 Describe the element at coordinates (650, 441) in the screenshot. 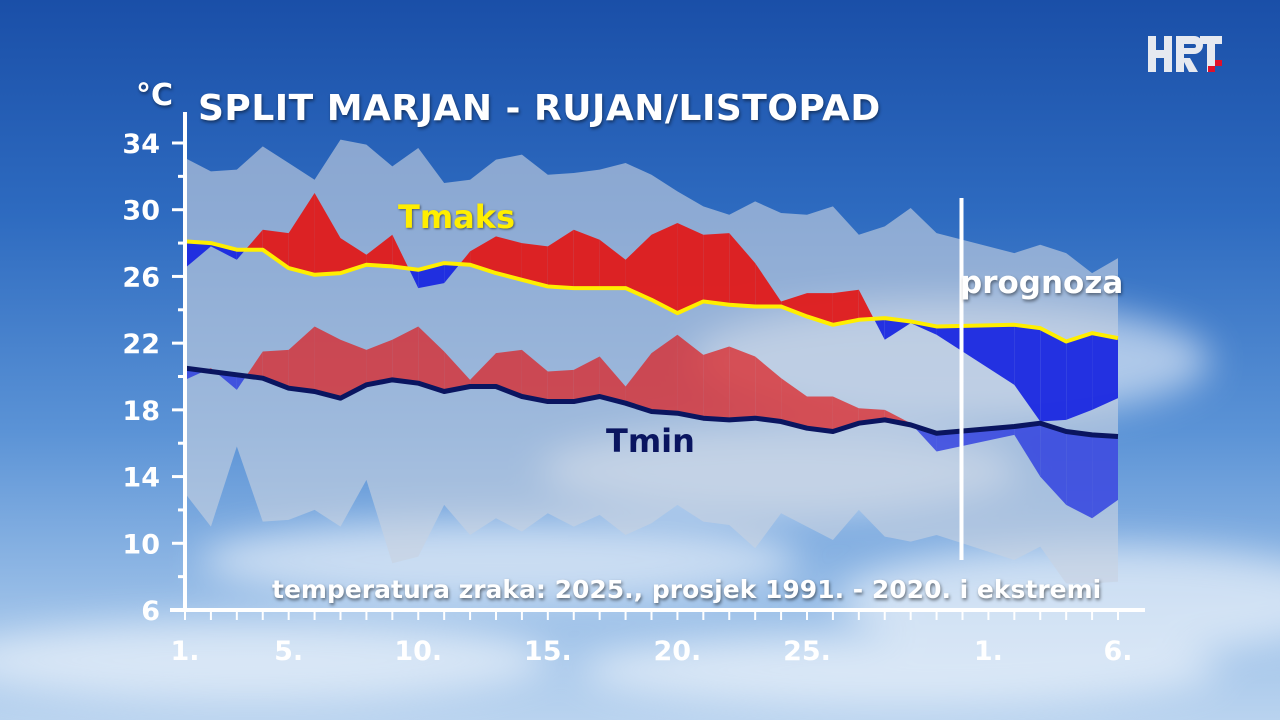

I see `tmin-label: Tmin` at that location.